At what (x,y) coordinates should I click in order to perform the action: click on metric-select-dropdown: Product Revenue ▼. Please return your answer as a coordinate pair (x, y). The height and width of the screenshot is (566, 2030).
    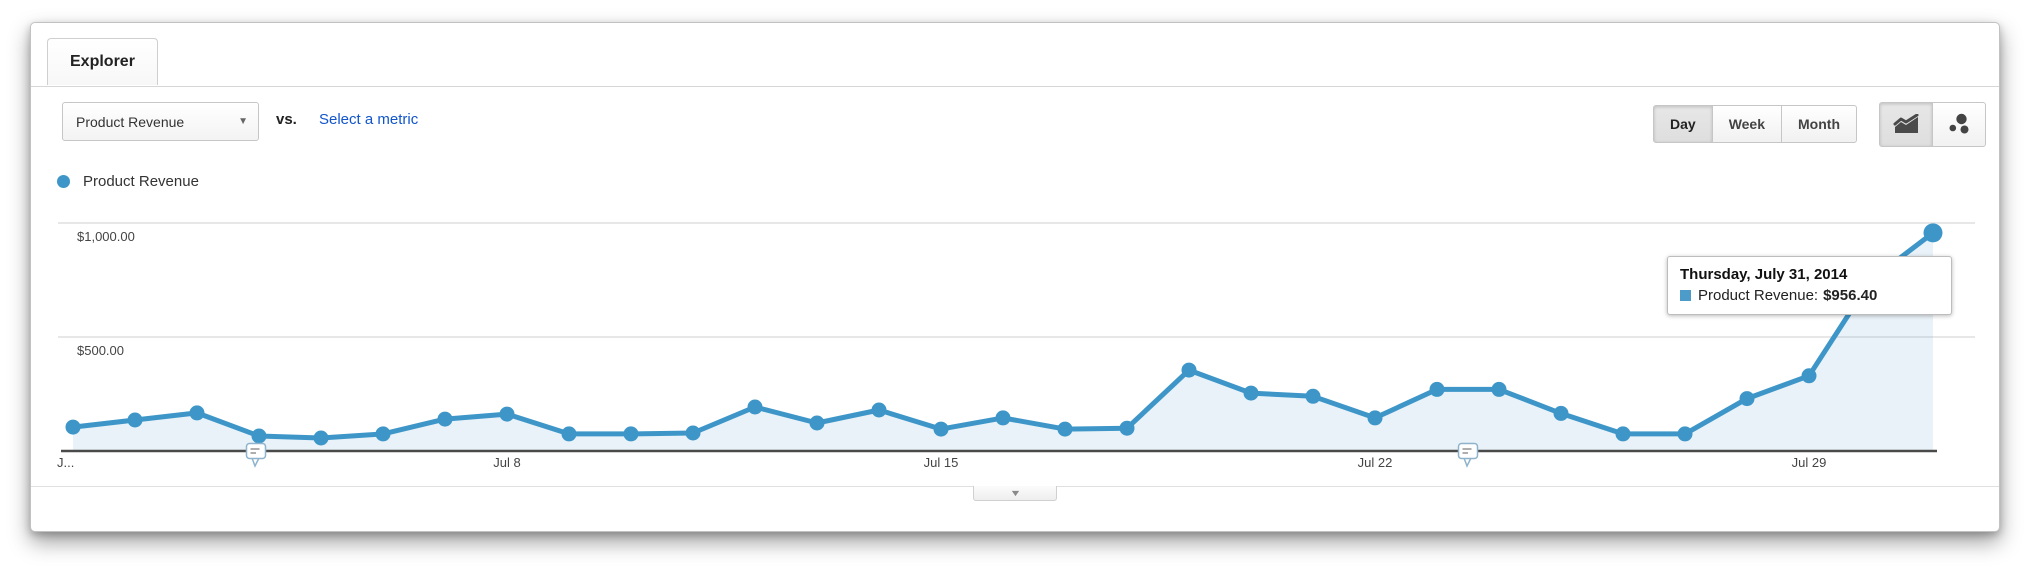
    Looking at the image, I should click on (160, 121).